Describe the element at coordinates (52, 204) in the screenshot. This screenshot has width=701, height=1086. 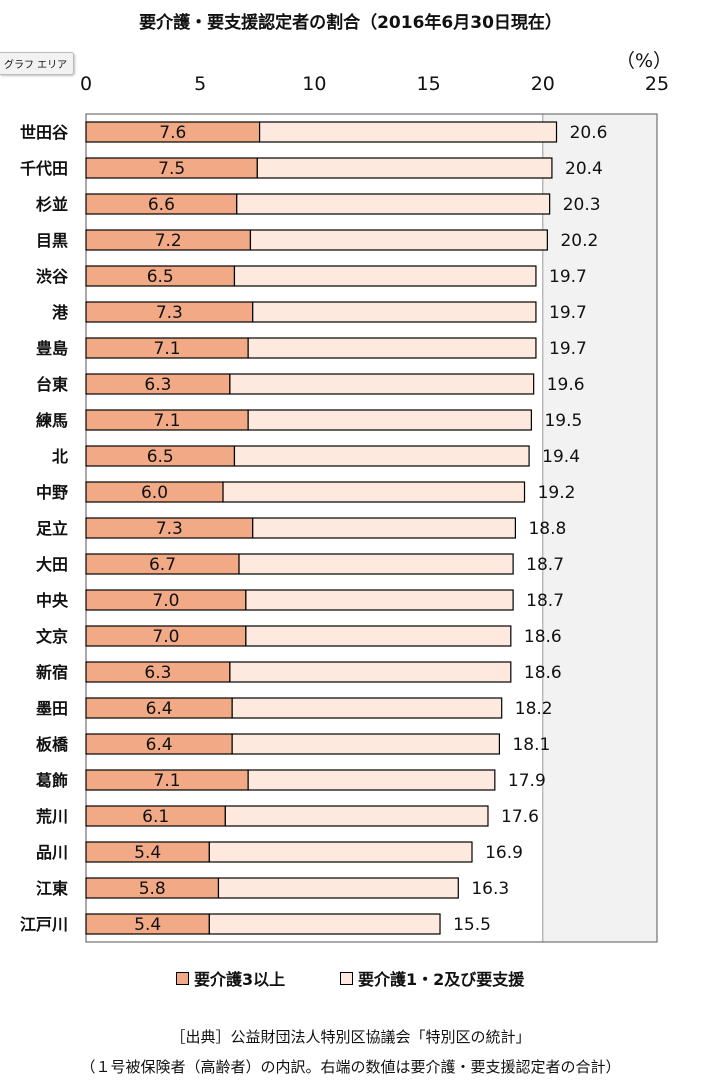
I see `category-label: 杉並` at that location.